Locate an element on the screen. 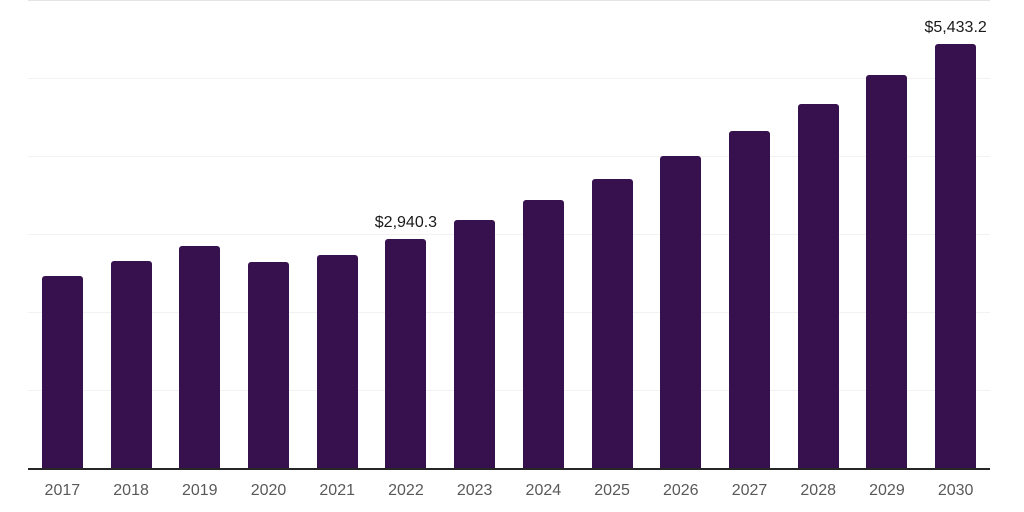 The width and height of the screenshot is (1024, 512). bar-2021 is located at coordinates (337, 361).